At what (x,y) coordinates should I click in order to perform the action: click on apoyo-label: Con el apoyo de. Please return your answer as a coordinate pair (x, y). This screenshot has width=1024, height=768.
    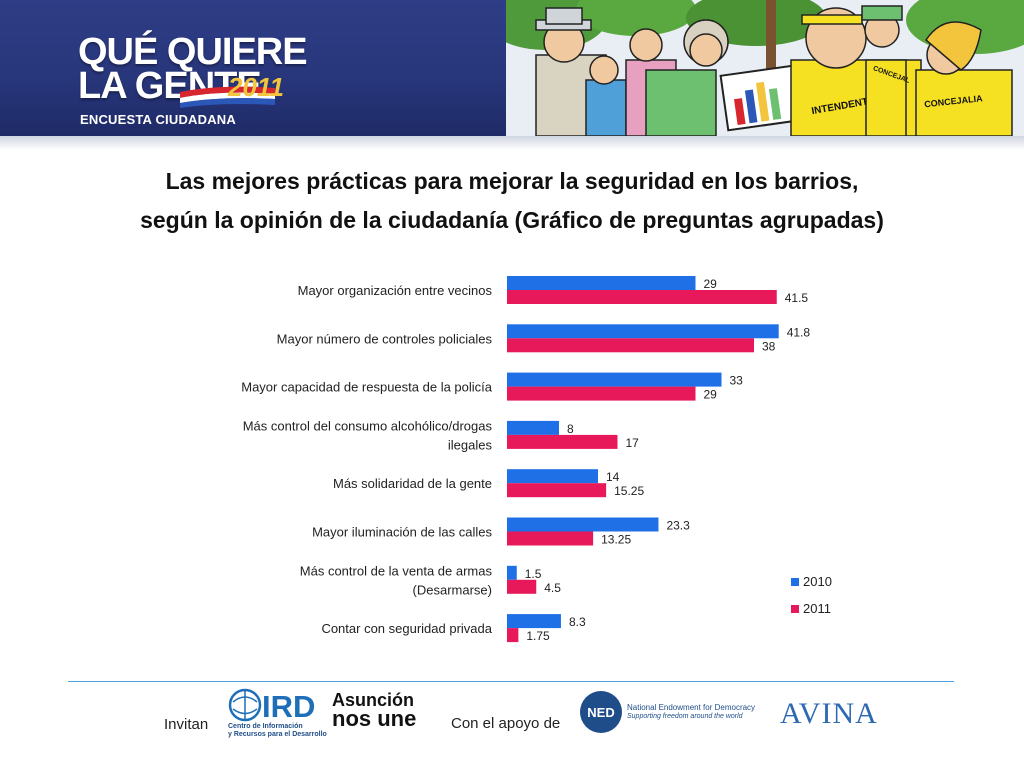
    Looking at the image, I should click on (506, 723).